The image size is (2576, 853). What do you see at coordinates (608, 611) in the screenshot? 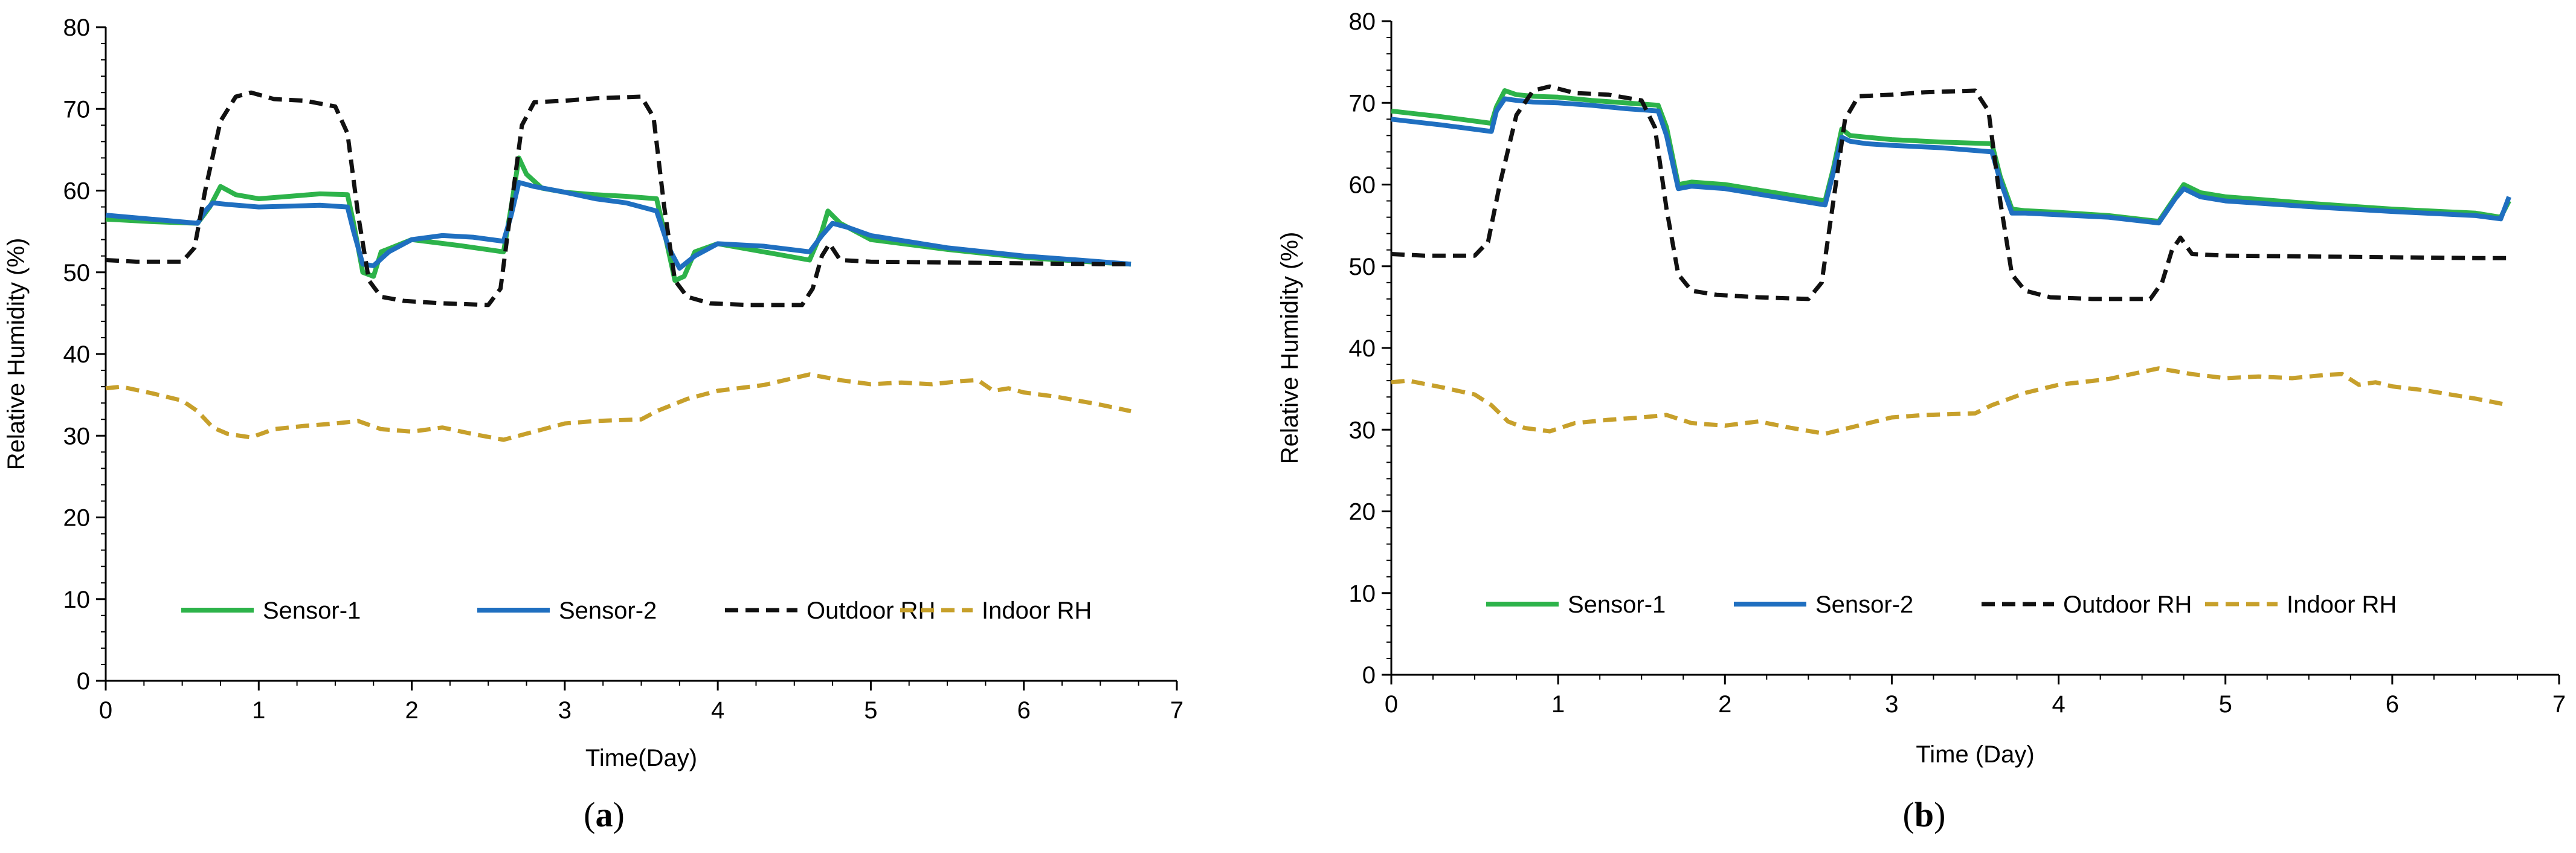
I see `panel-a-legend-label-sensor2: Sensor-2` at bounding box center [608, 611].